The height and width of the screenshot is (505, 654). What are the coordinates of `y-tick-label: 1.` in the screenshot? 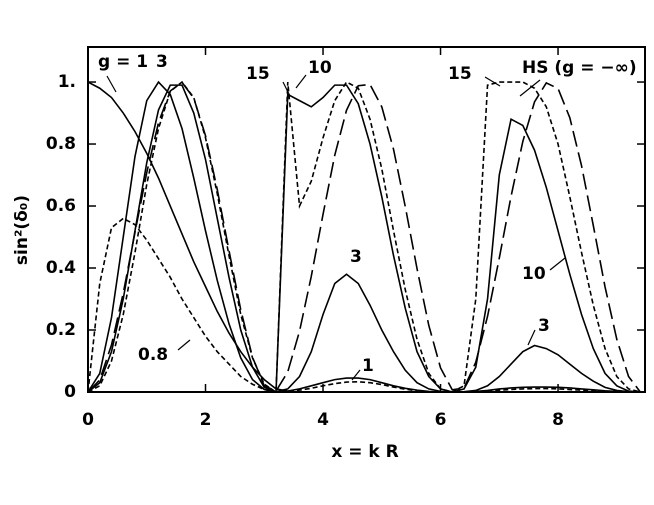 It's located at (67, 82).